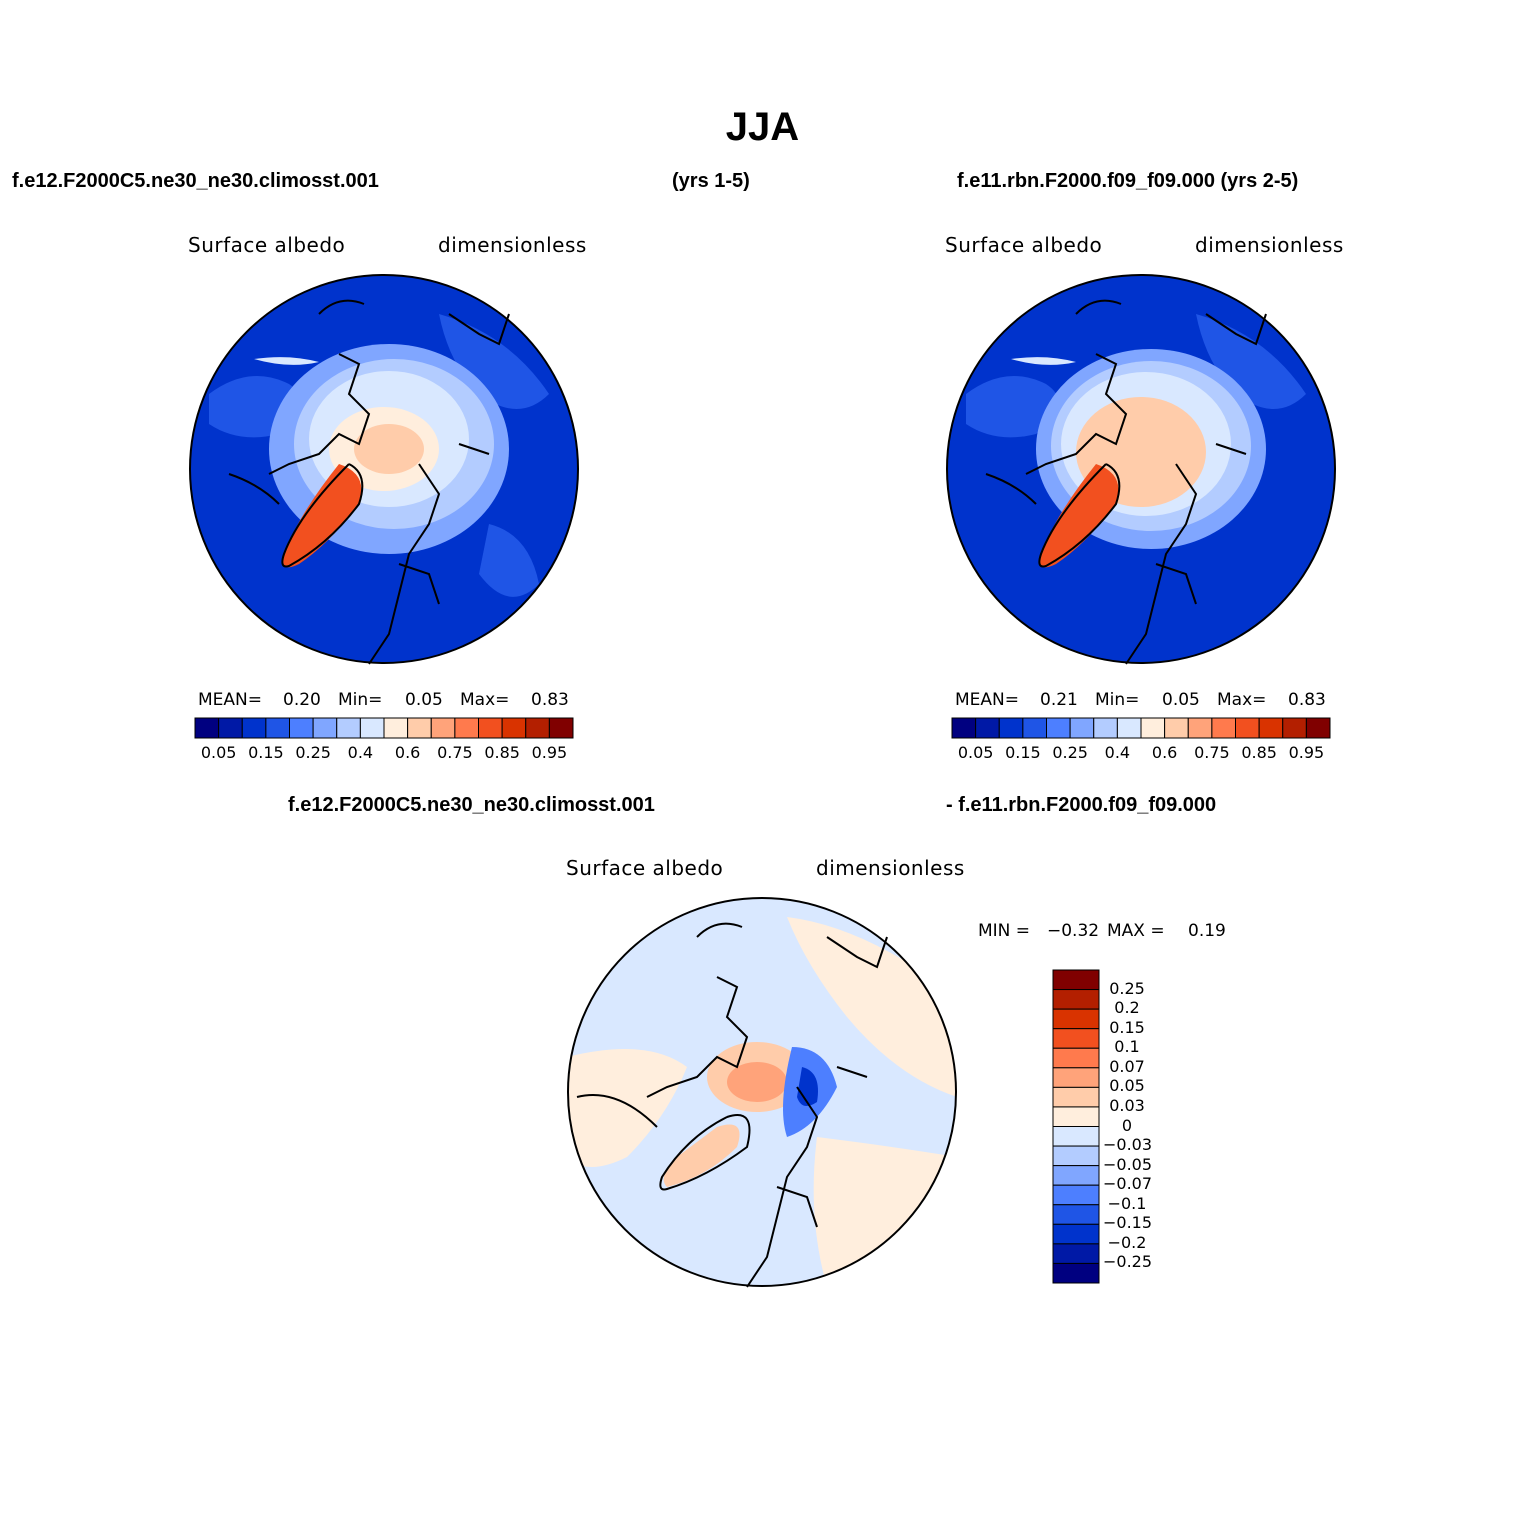 Image resolution: width=1525 pixels, height=1525 pixels. Describe the element at coordinates (550, 700) in the screenshot. I see `panel1-max: 0.83` at that location.